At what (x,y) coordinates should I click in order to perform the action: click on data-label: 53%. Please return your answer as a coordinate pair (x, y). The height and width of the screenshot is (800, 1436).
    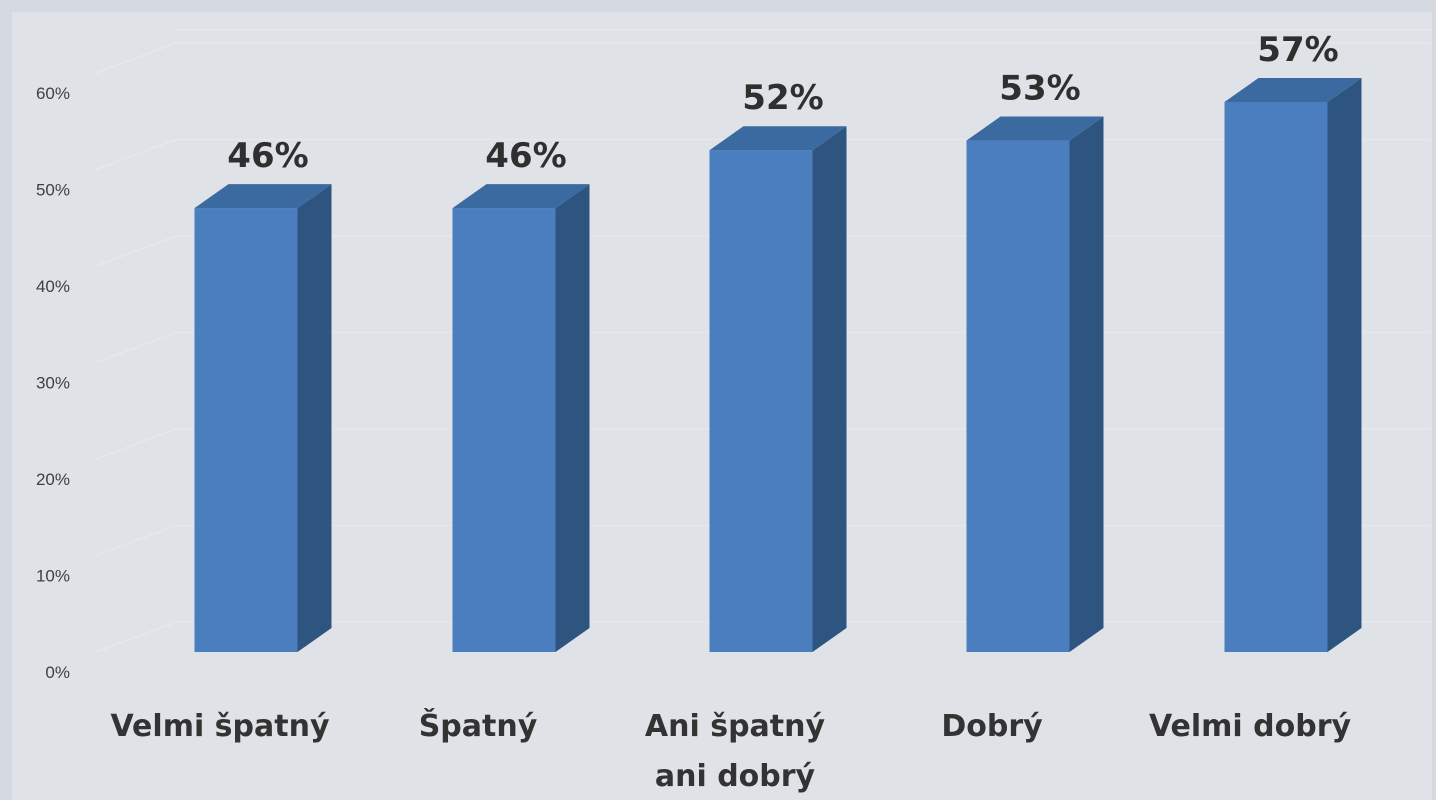
    Looking at the image, I should click on (1039, 89).